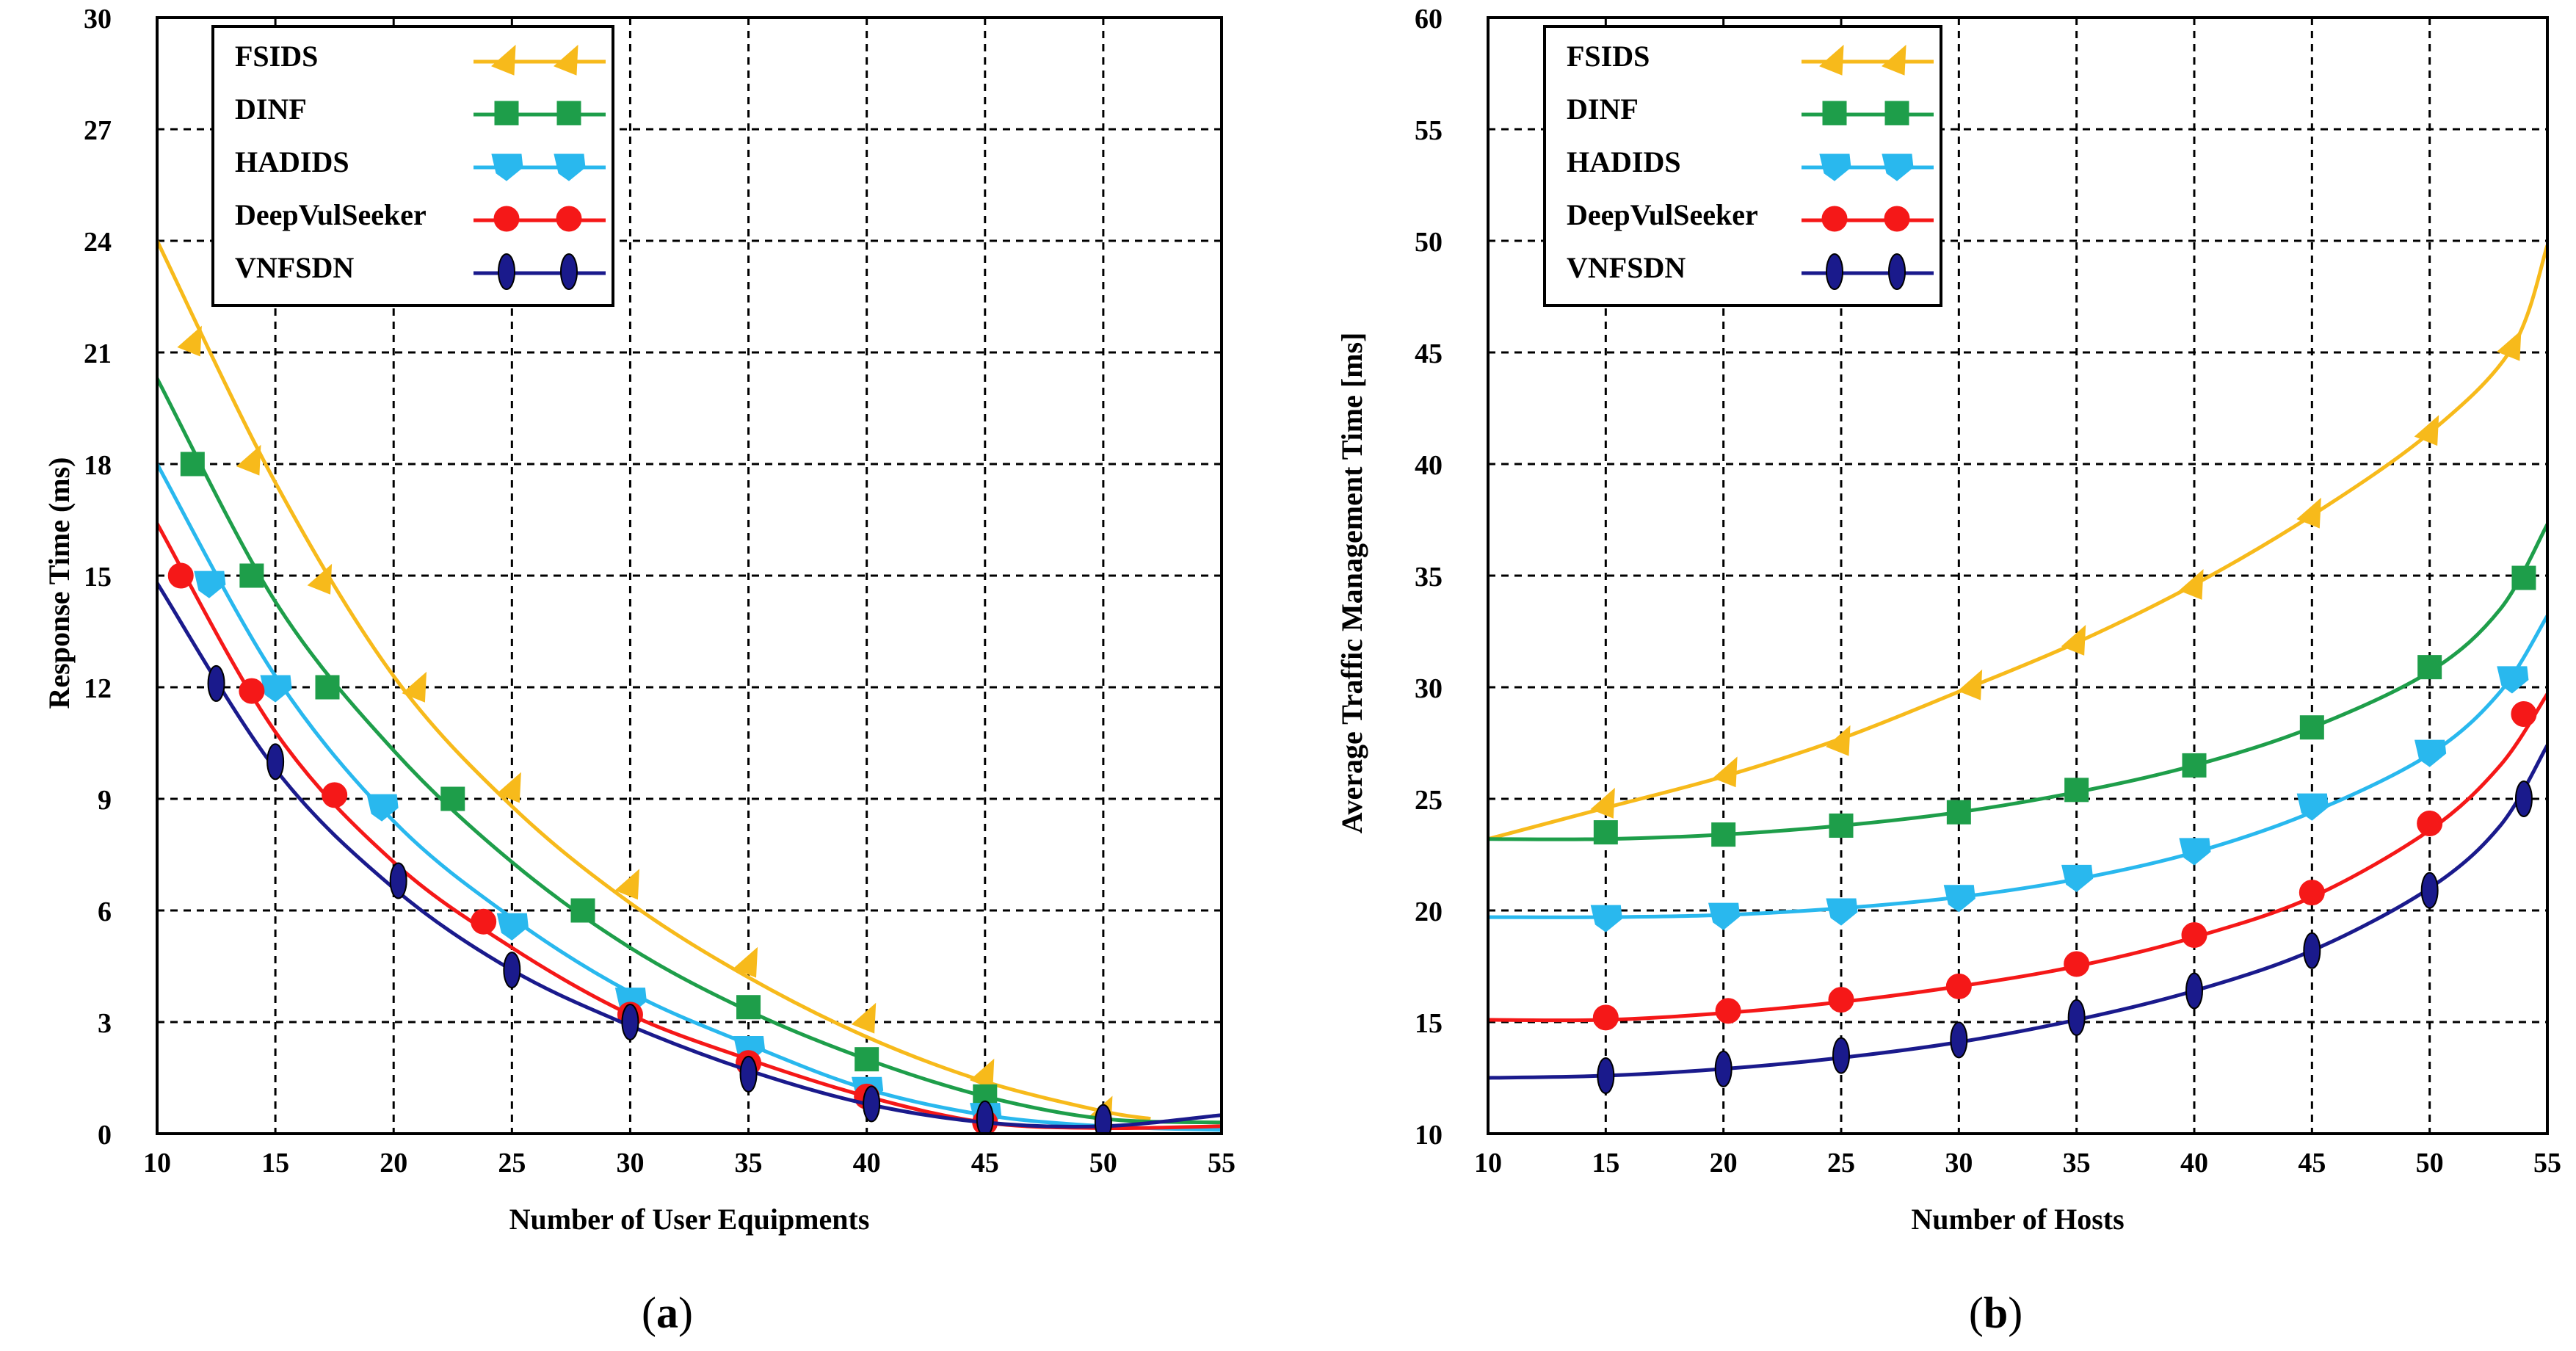  I want to click on y-tick-label: 30, so click(1429, 688).